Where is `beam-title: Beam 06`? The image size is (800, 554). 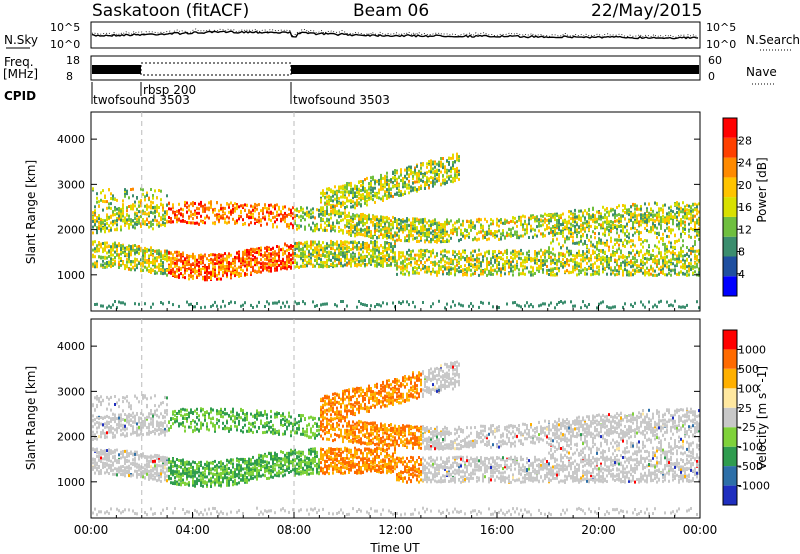 beam-title: Beam 06 is located at coordinates (391, 11).